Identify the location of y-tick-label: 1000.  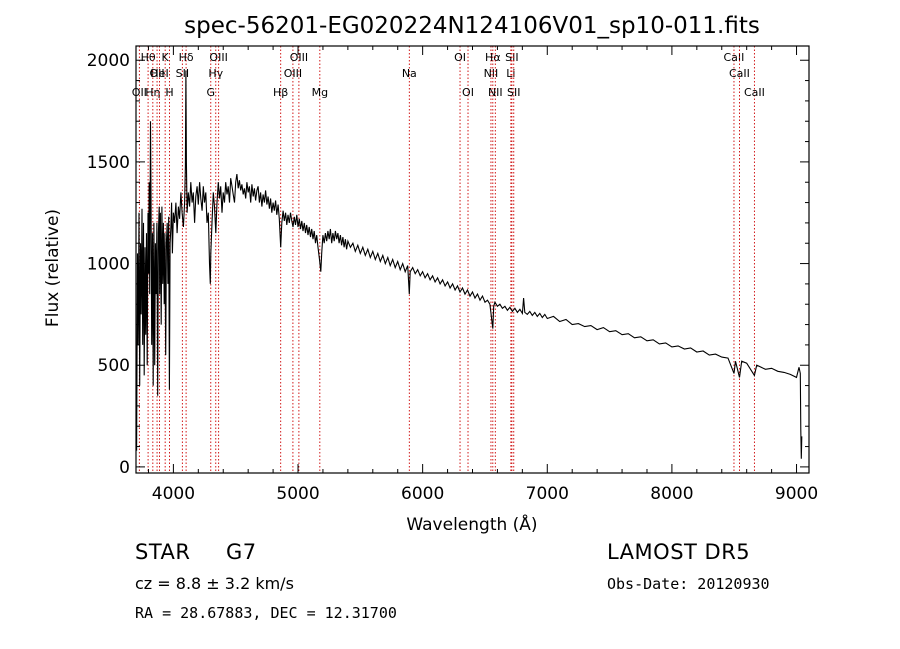
(108, 265).